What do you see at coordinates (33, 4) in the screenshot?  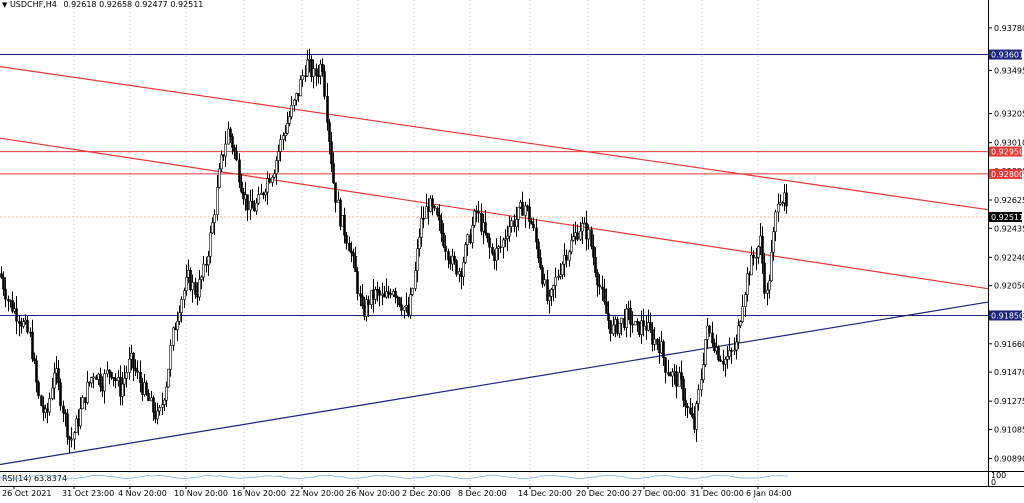 I see `symbol-label: USDCHF,H4` at bounding box center [33, 4].